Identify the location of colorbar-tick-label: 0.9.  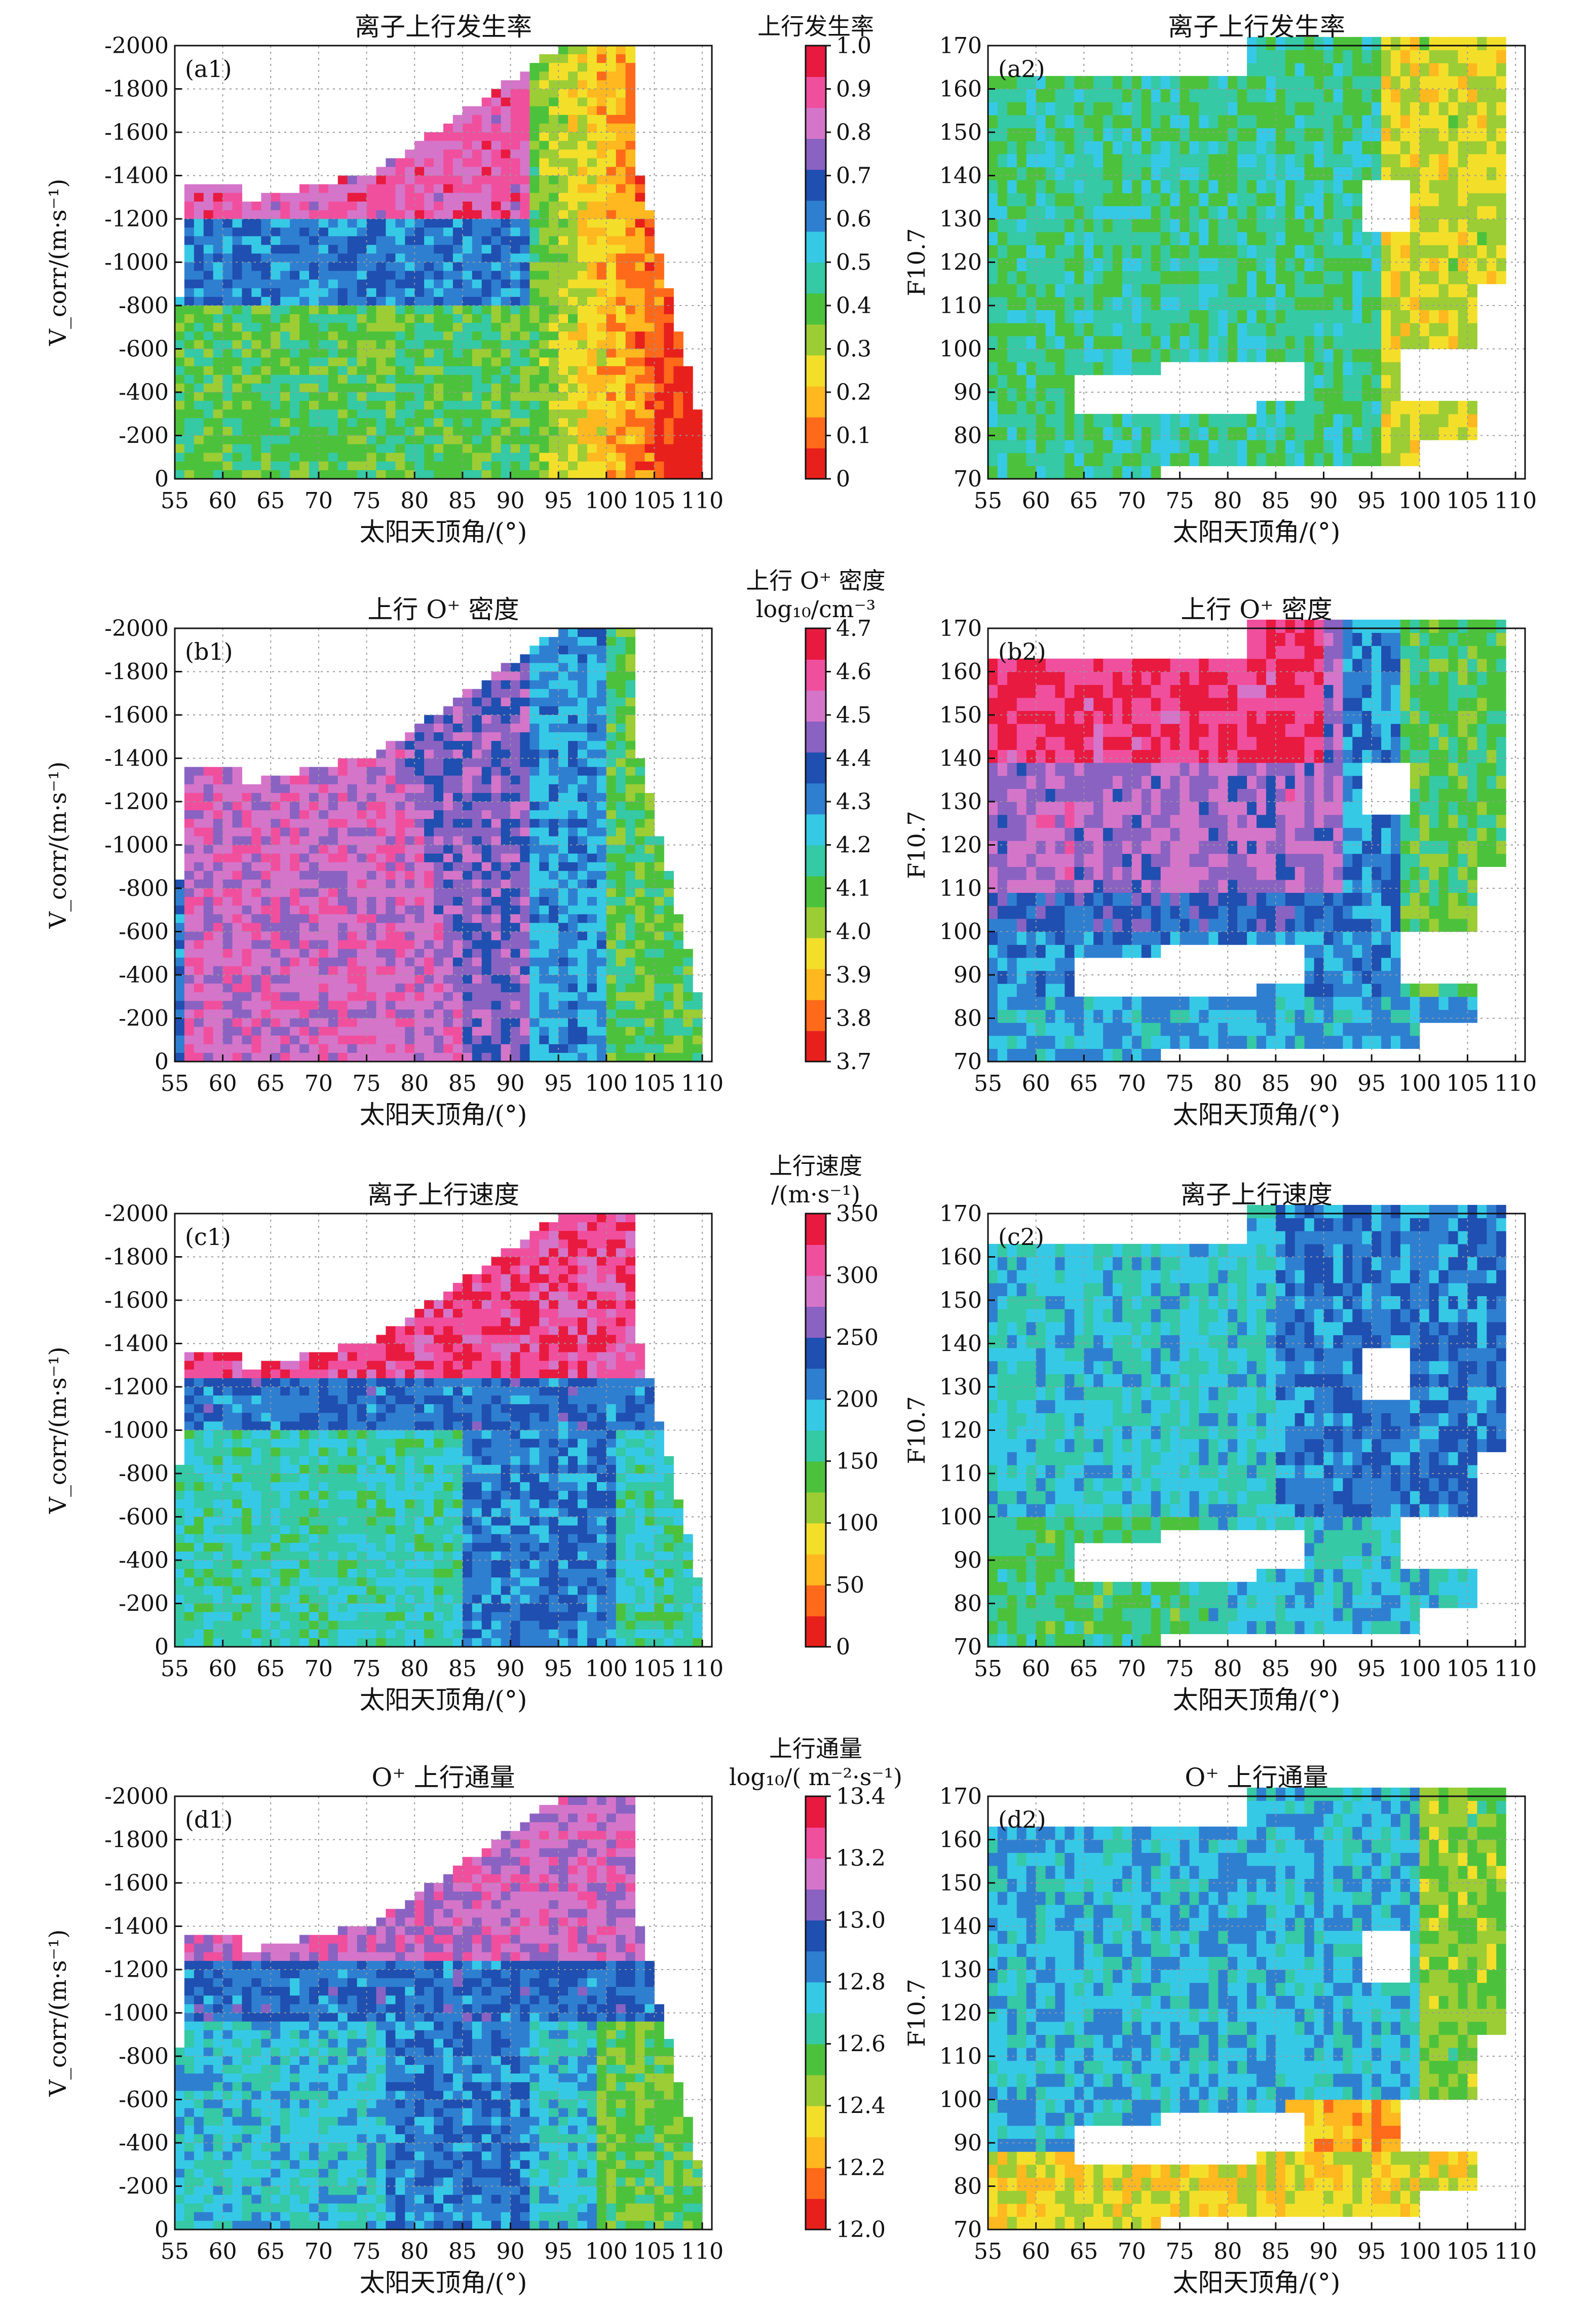
(853, 89).